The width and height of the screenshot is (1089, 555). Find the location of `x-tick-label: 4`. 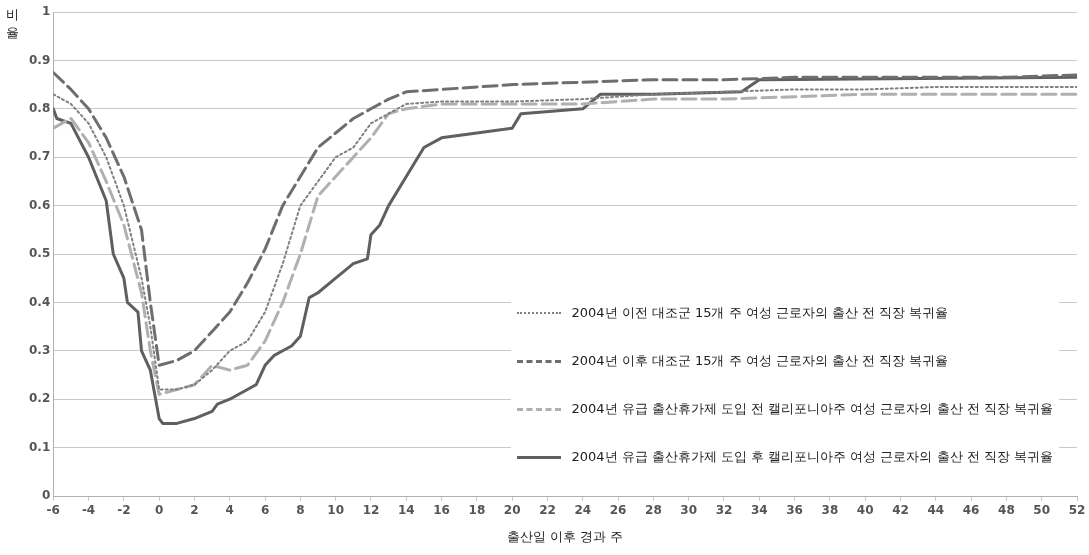

x-tick-label: 4 is located at coordinates (229, 510).